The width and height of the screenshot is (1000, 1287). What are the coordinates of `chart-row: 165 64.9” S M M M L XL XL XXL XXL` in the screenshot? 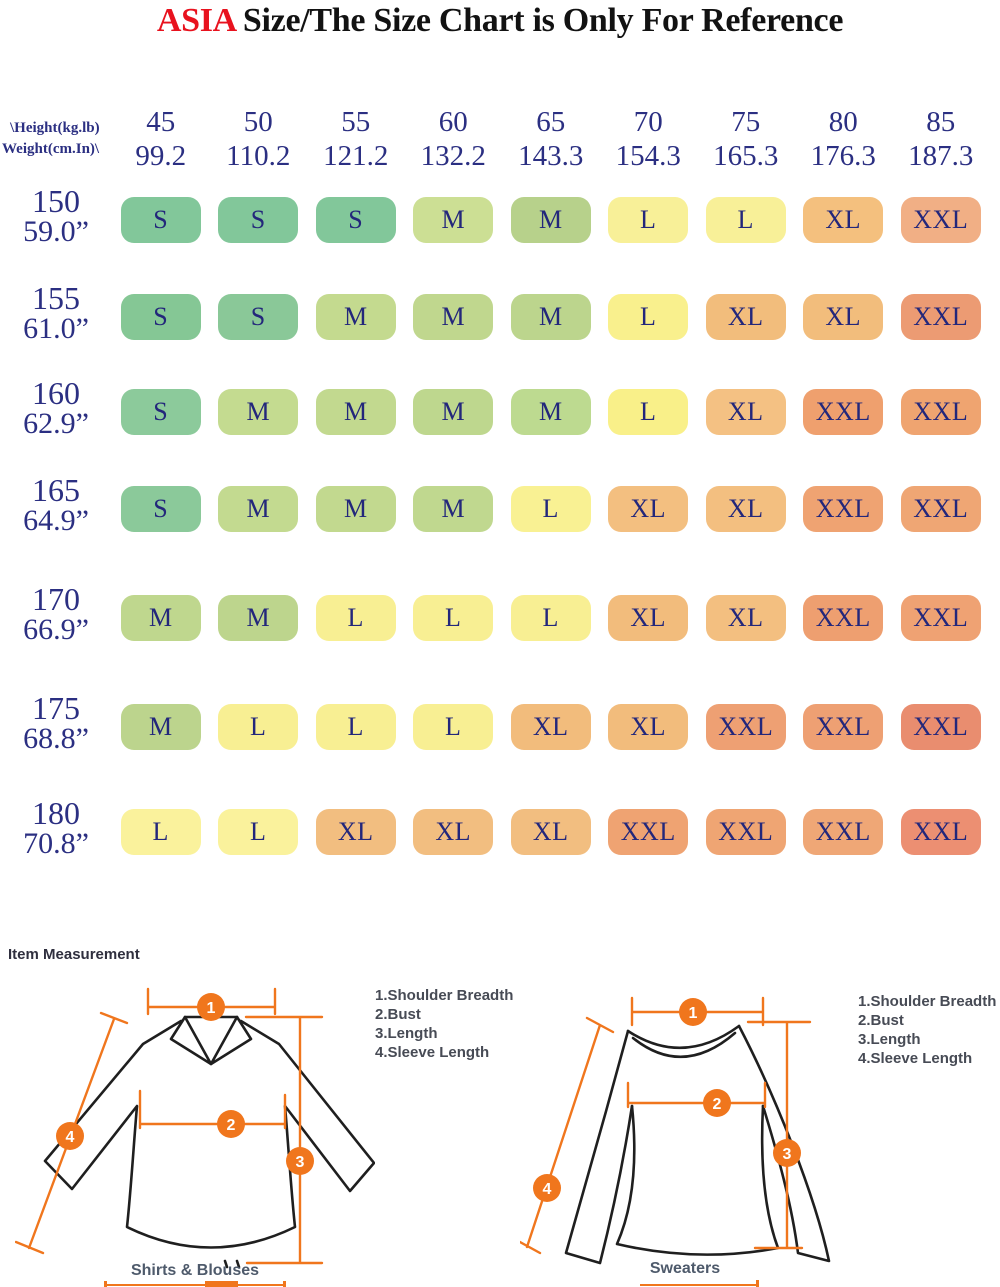 It's located at (500, 505).